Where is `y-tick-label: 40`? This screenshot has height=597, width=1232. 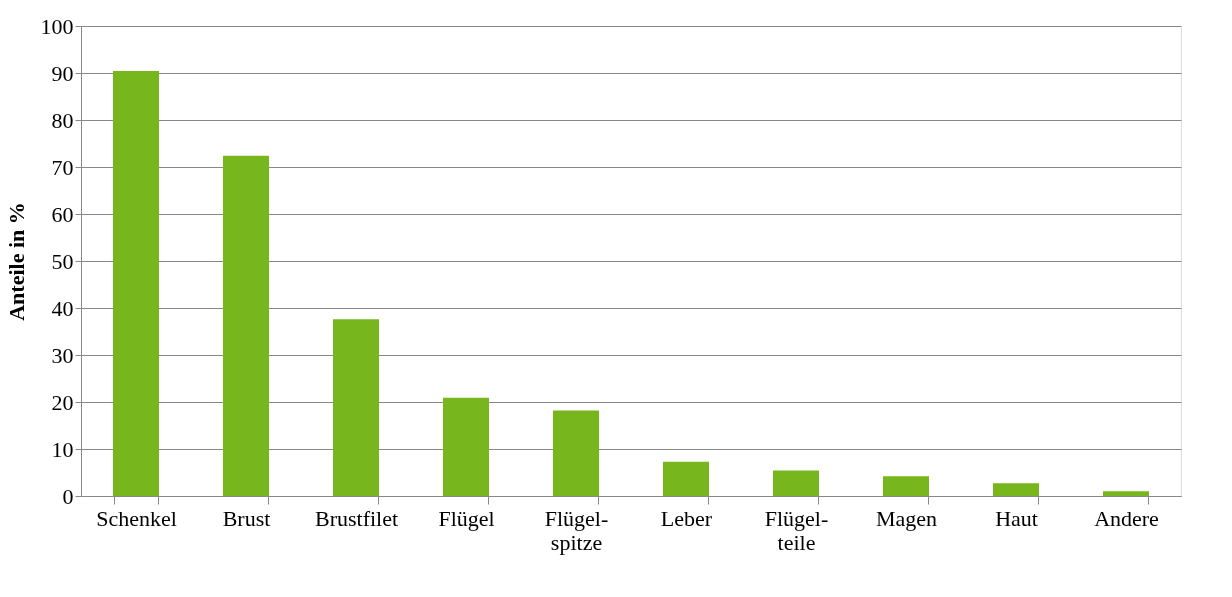 y-tick-label: 40 is located at coordinates (62, 308).